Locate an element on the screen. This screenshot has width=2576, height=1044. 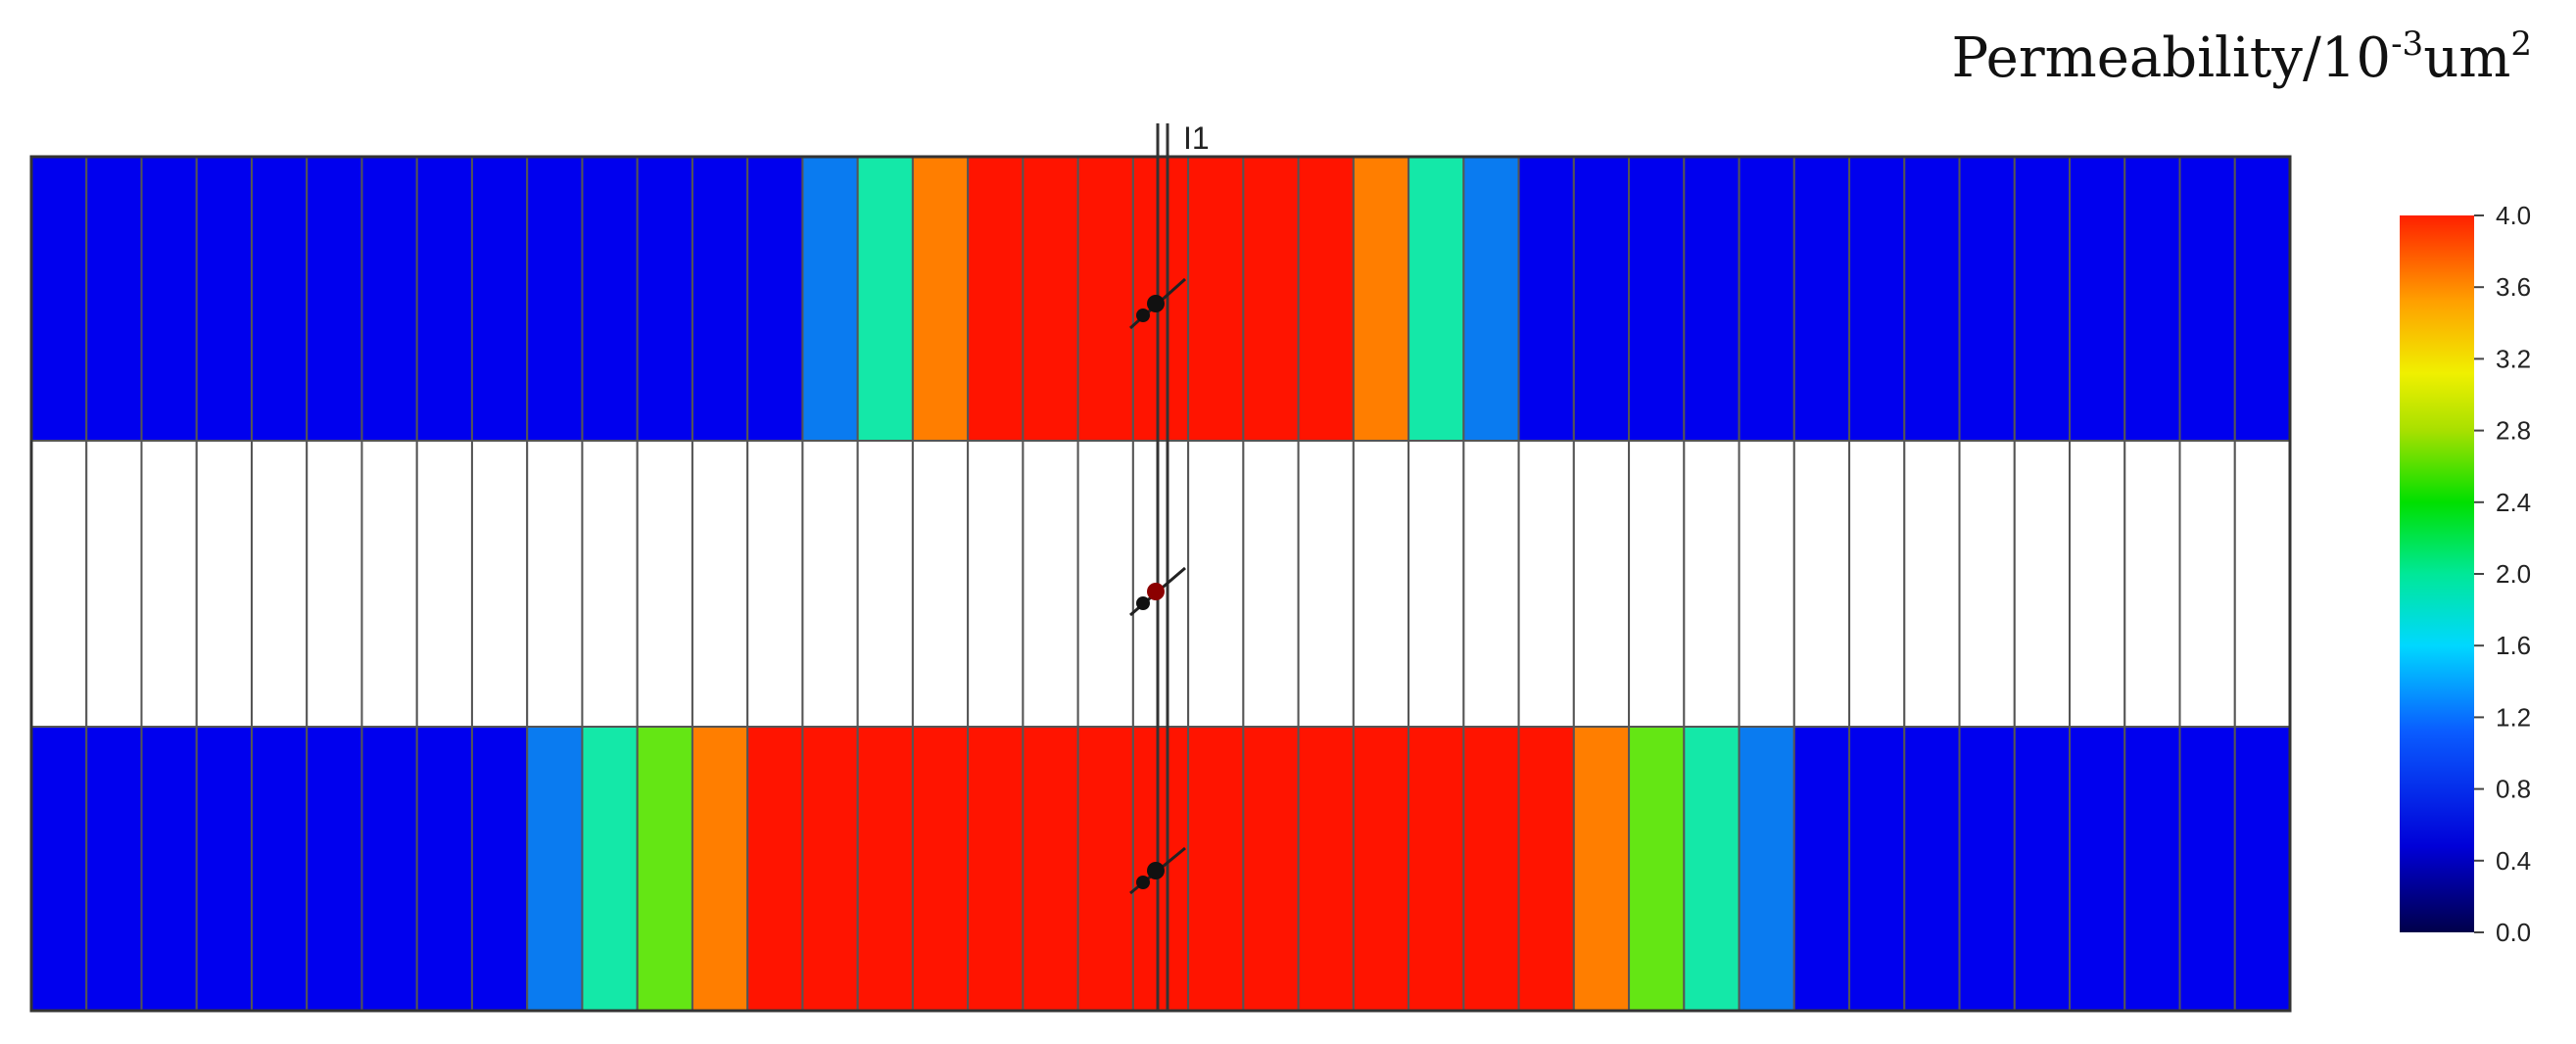
colorbar-tick-label: 2.4 is located at coordinates (2513, 502).